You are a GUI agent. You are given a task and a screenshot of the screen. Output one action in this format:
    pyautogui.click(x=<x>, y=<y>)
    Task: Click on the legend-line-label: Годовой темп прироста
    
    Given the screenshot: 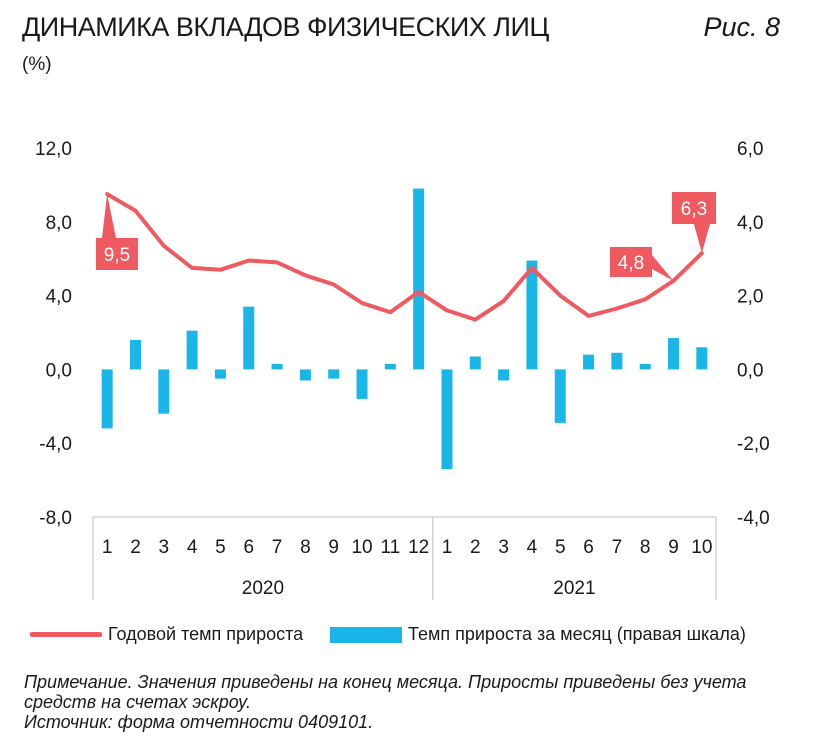 What is the action you would take?
    pyautogui.click(x=206, y=634)
    